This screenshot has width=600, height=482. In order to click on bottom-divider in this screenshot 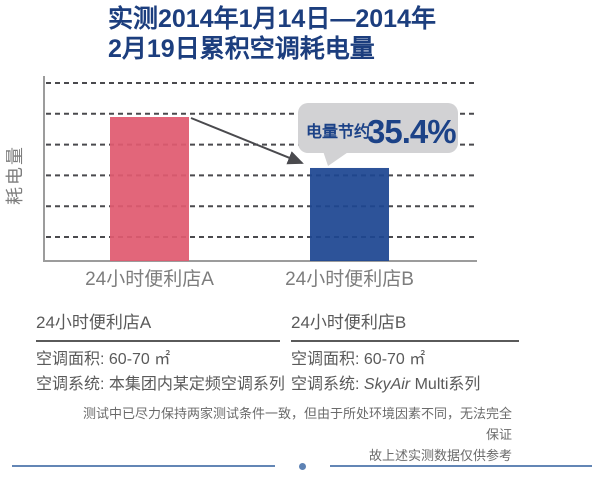, I will do `click(302, 466)`.